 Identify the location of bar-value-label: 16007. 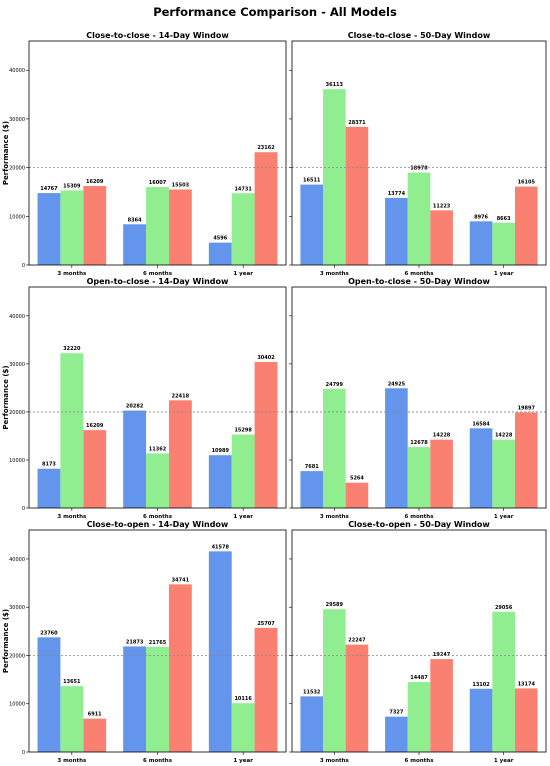
(158, 183).